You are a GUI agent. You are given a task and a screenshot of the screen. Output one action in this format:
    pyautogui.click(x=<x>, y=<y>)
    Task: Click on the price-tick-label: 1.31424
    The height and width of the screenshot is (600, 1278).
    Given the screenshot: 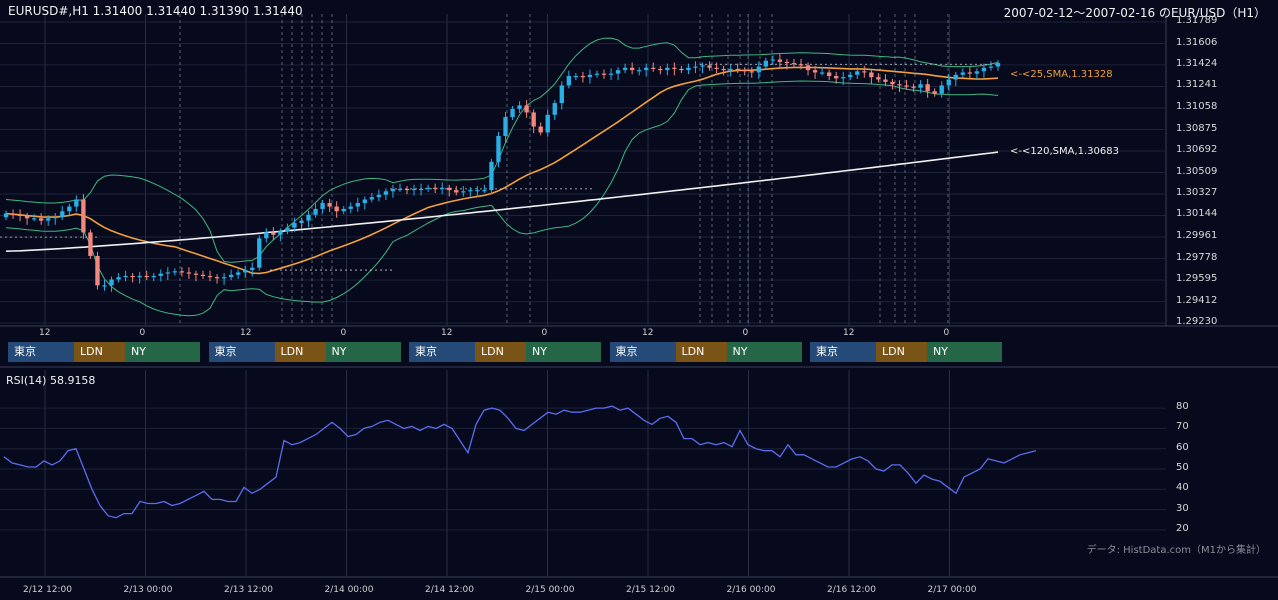 What is the action you would take?
    pyautogui.click(x=1197, y=63)
    